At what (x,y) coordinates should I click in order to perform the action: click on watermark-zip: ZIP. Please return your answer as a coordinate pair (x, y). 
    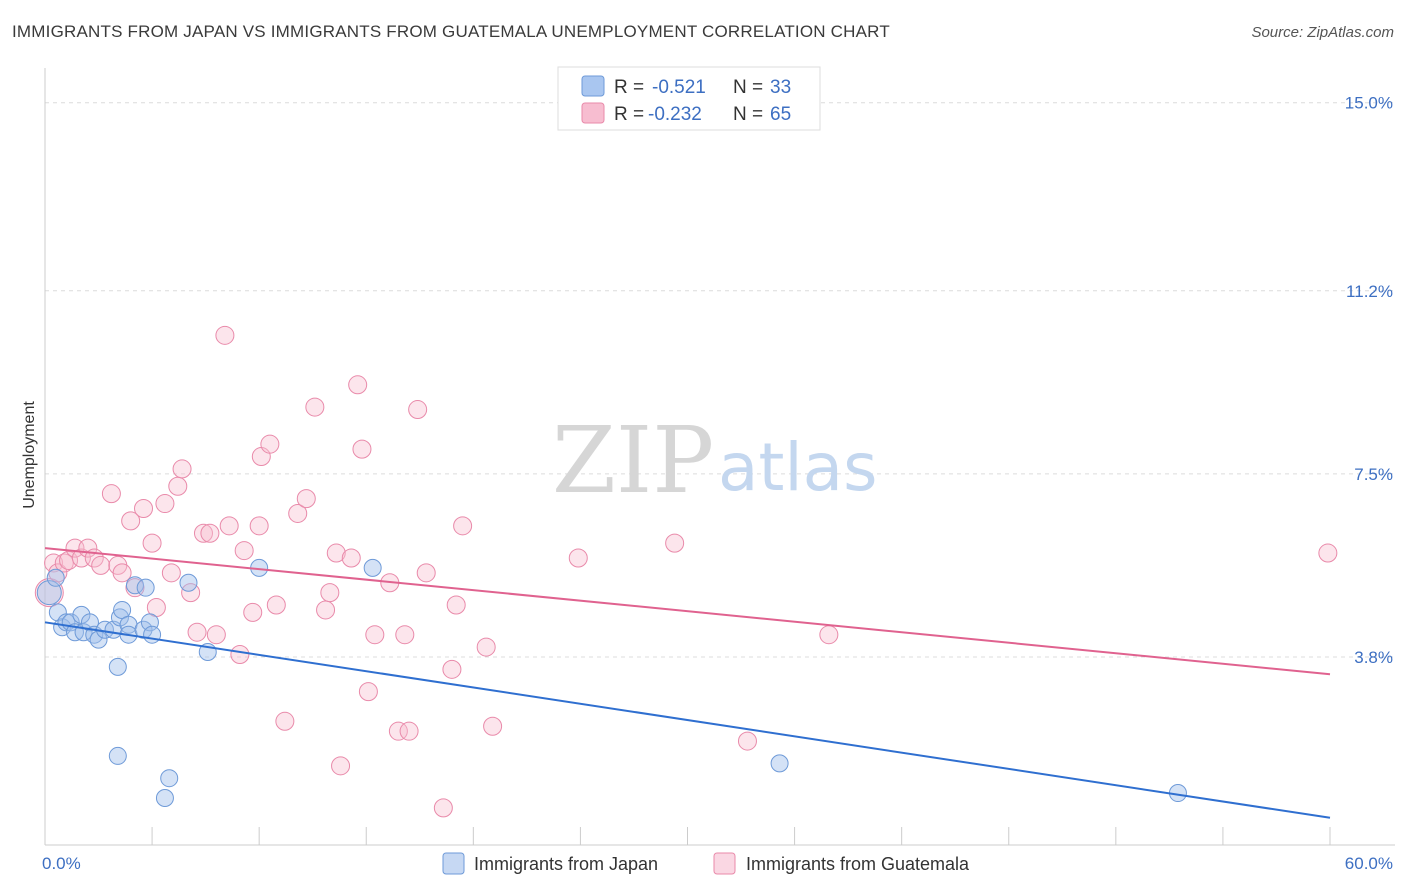
    Looking at the image, I should click on (633, 460).